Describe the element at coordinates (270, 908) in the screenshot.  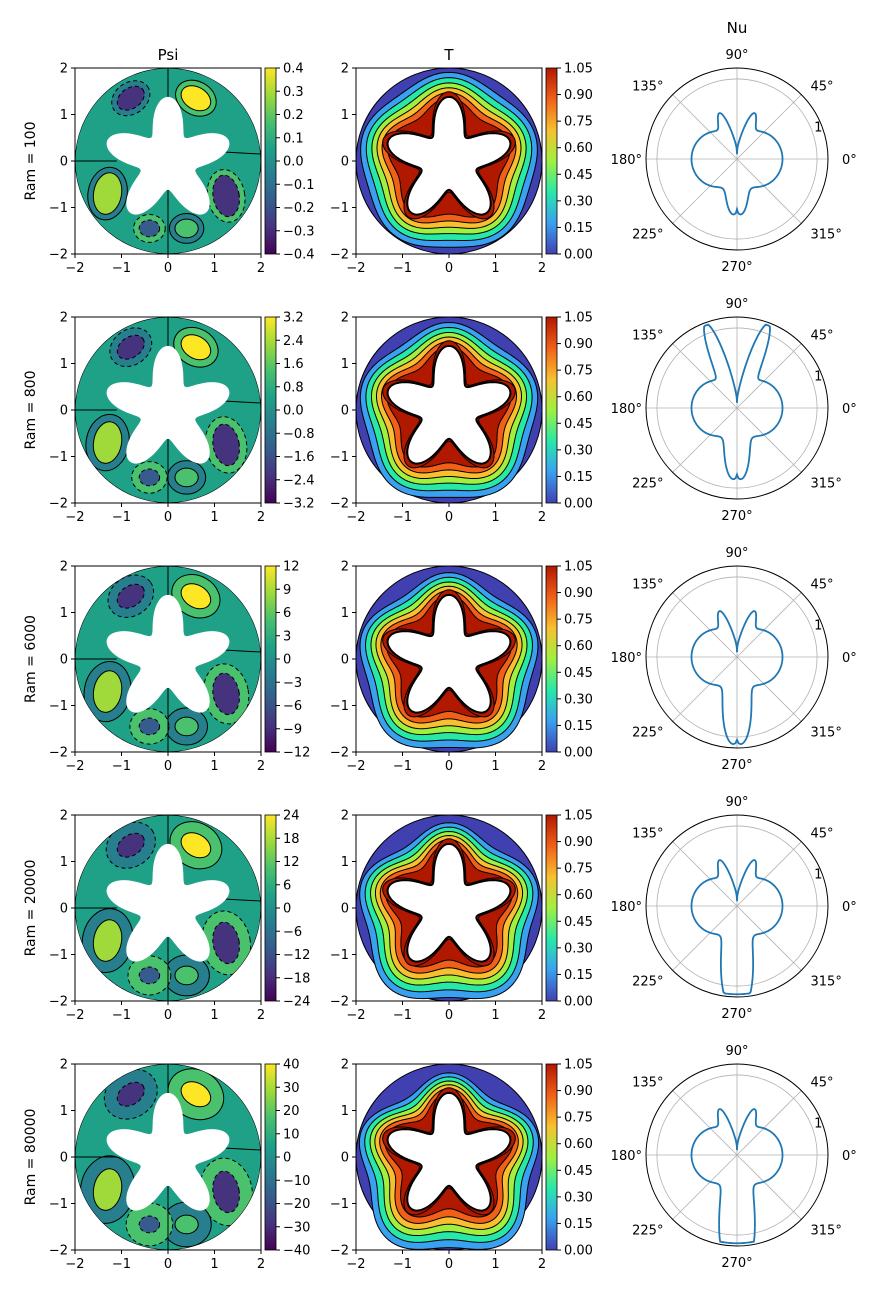
I see `psi-colorbar` at that location.